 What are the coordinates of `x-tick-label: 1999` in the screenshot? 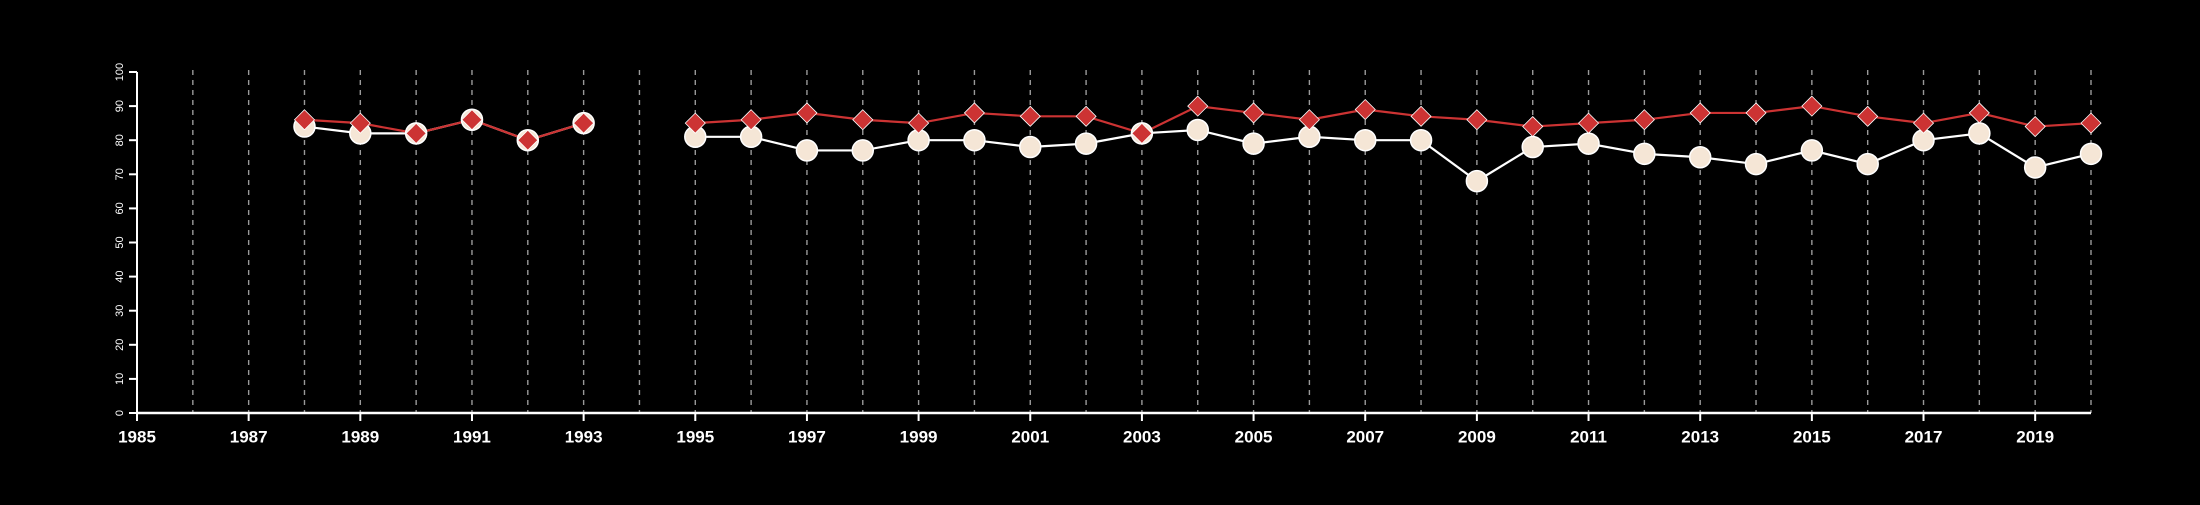 It's located at (919, 436).